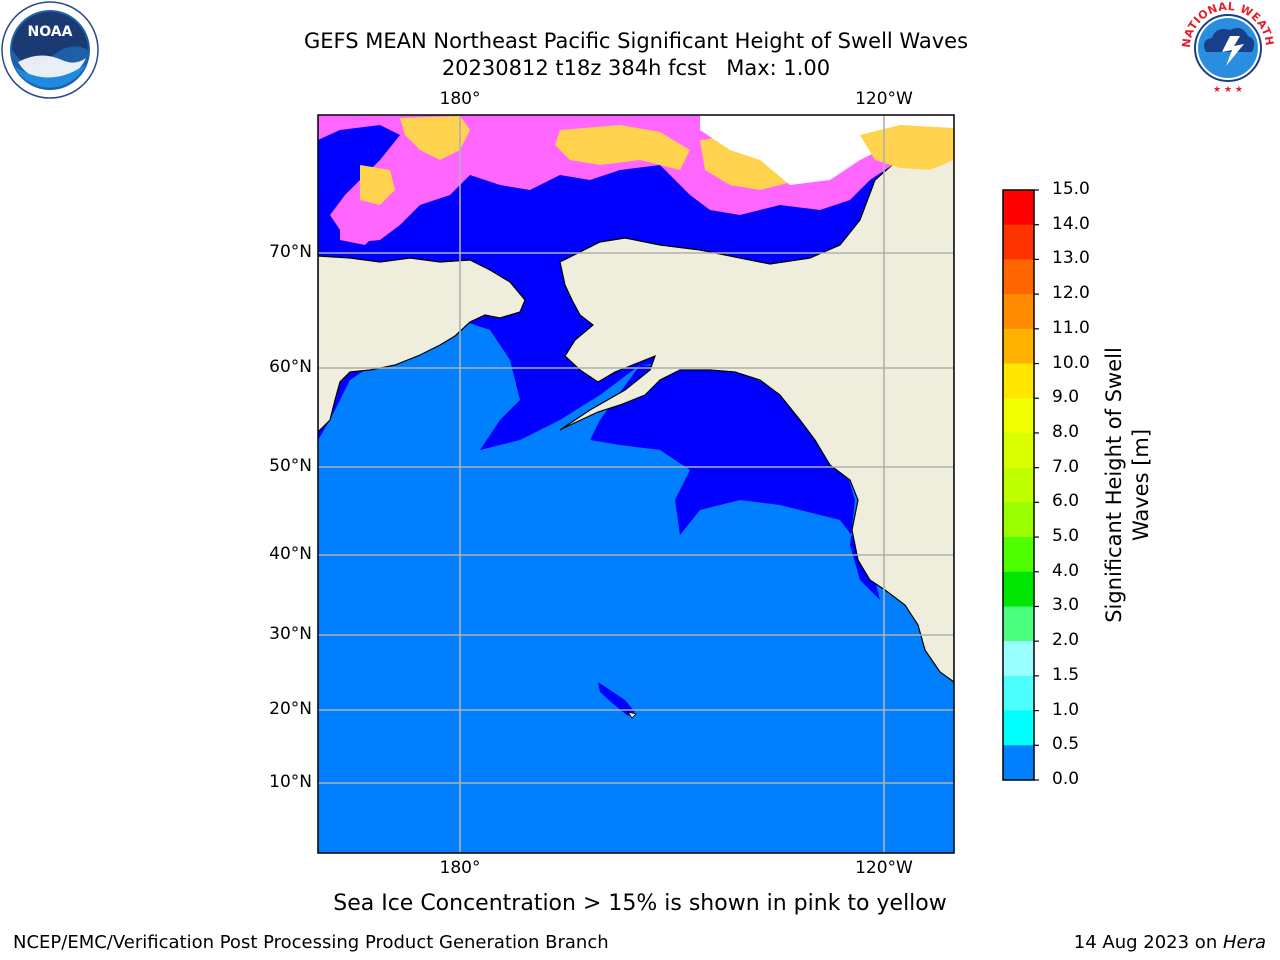 This screenshot has width=1280, height=960. Describe the element at coordinates (1071, 362) in the screenshot. I see `colorbar-tick-label: 10.0` at that location.